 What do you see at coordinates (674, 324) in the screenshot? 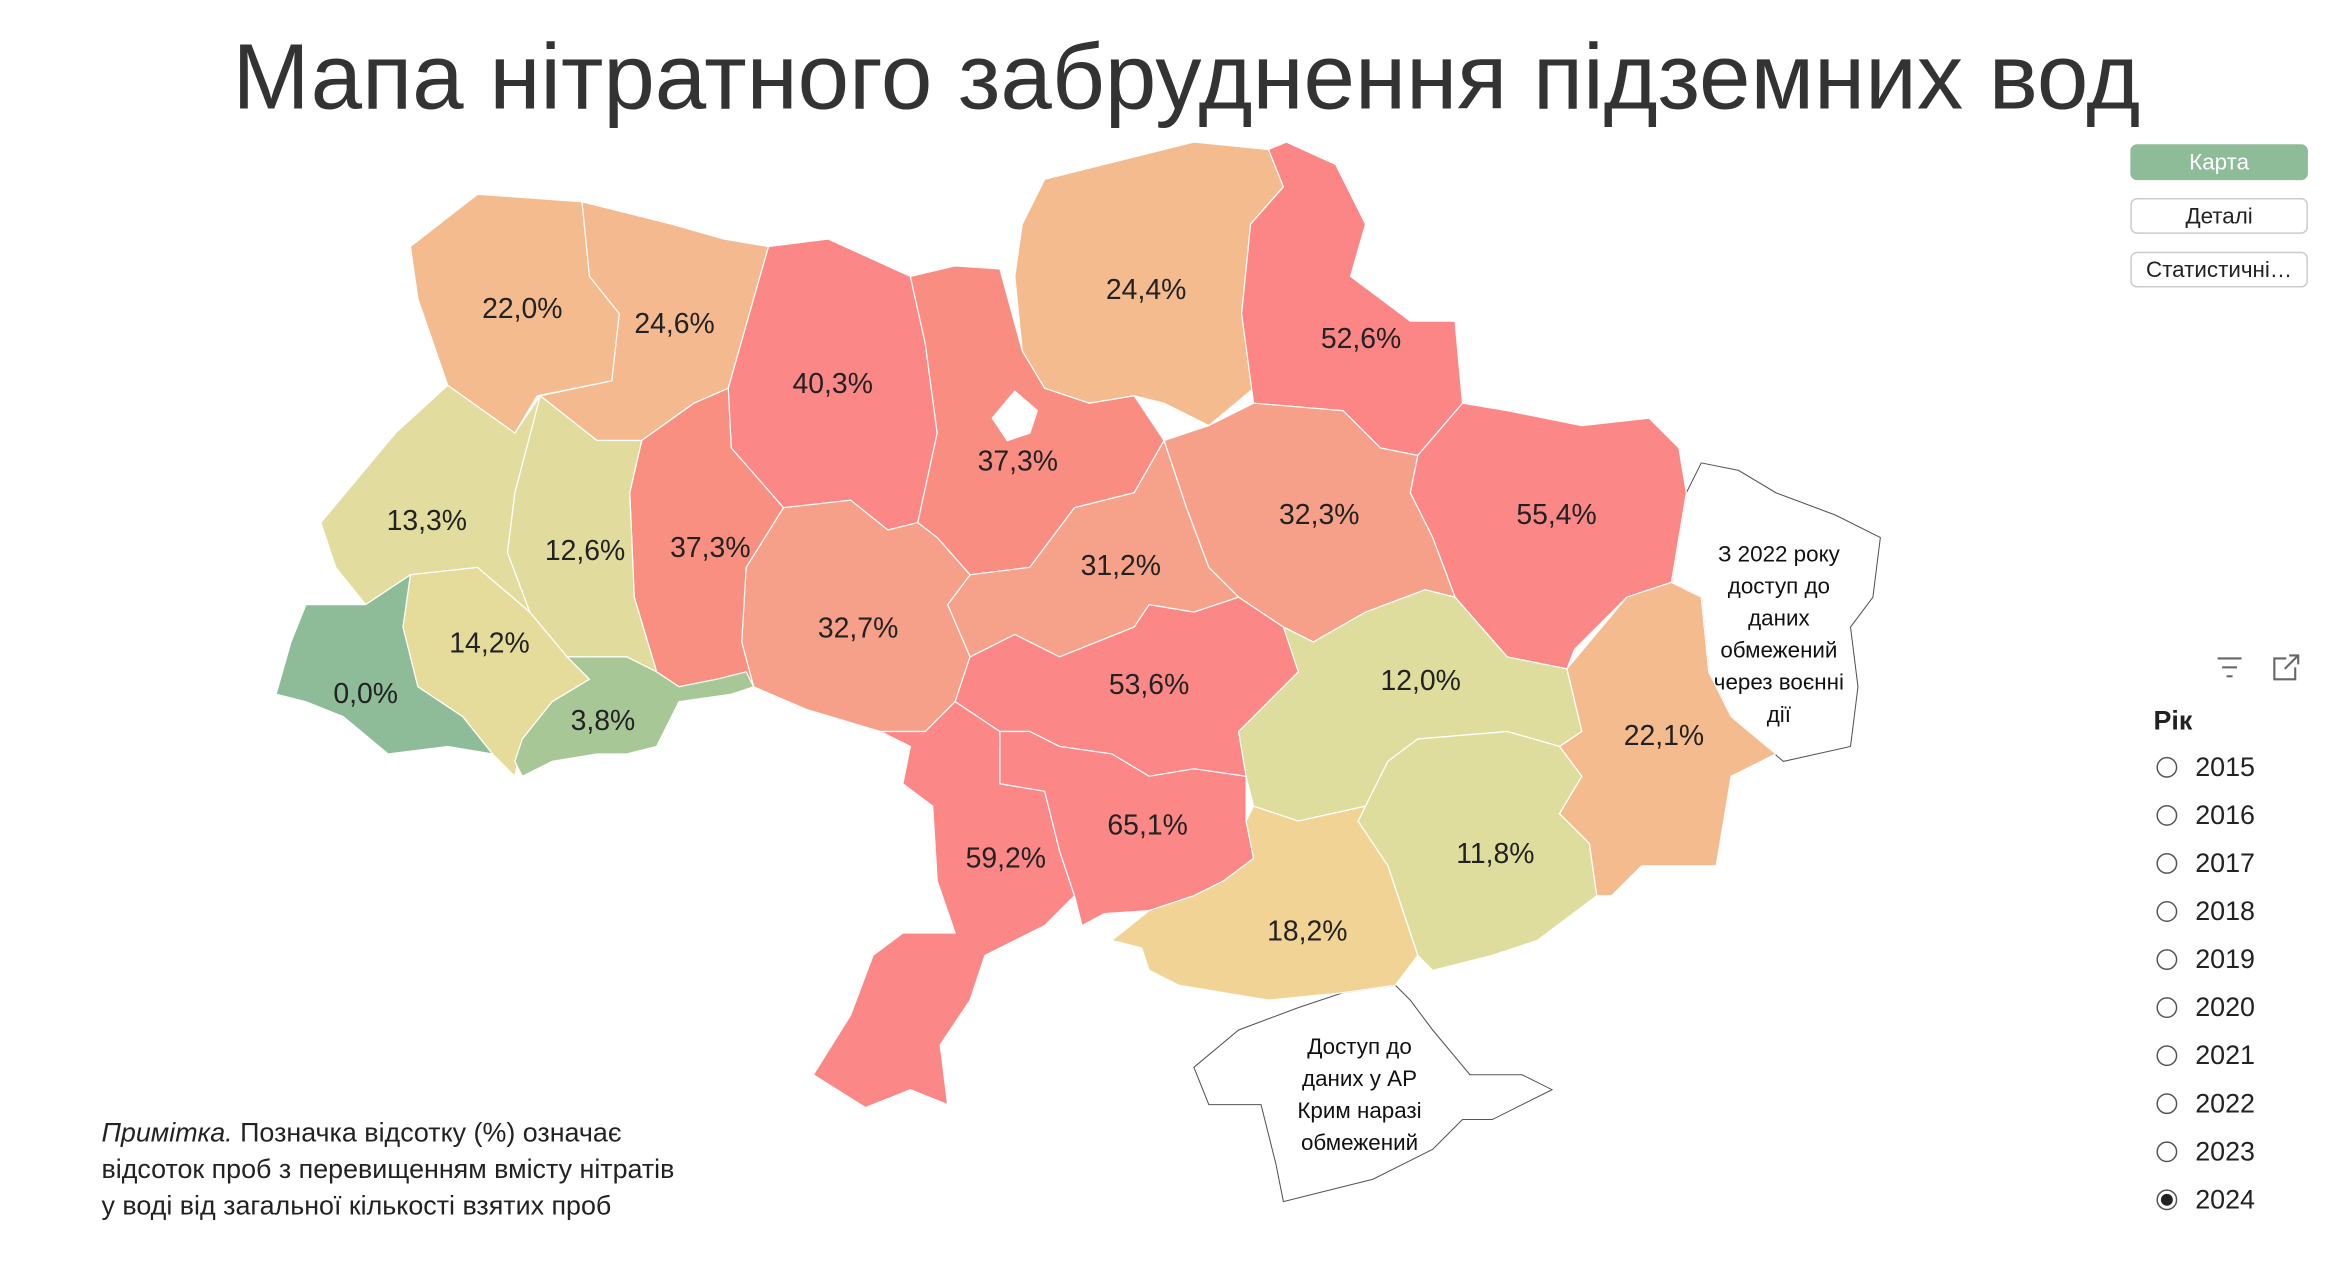
I see `region-label: 24,6%` at bounding box center [674, 324].